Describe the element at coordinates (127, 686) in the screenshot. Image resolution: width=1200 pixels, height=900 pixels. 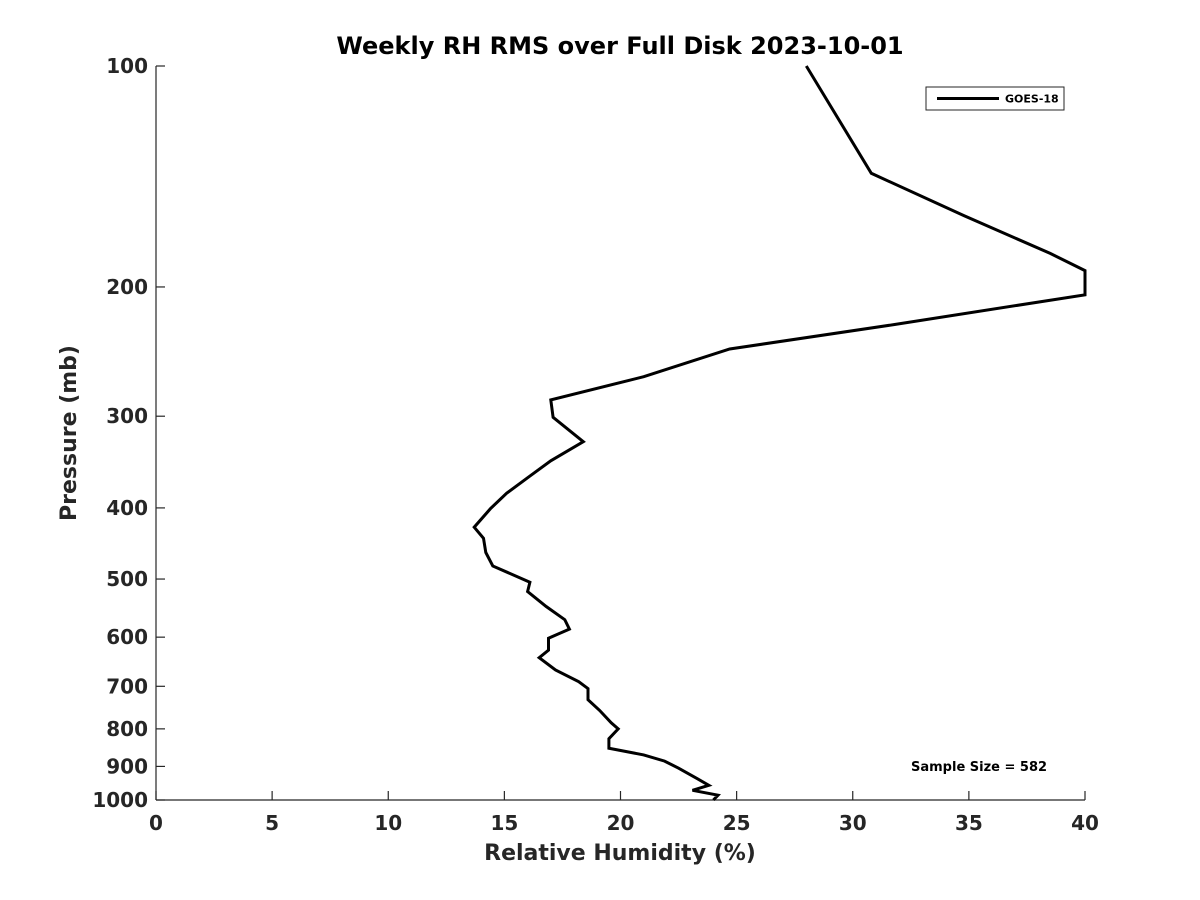
I see `y-tick-label: 700` at that location.